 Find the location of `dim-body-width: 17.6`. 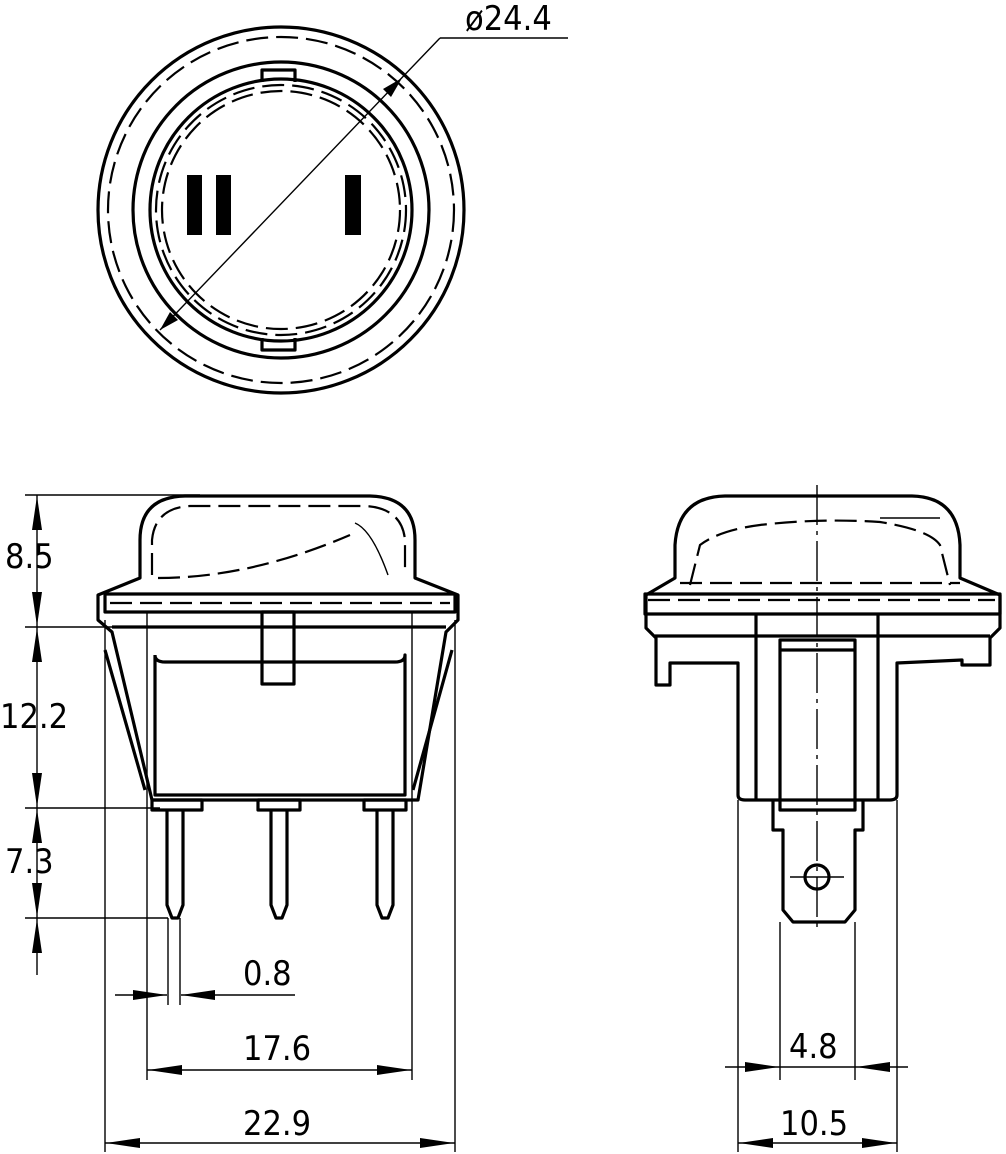

dim-body-width: 17.6 is located at coordinates (277, 1049).